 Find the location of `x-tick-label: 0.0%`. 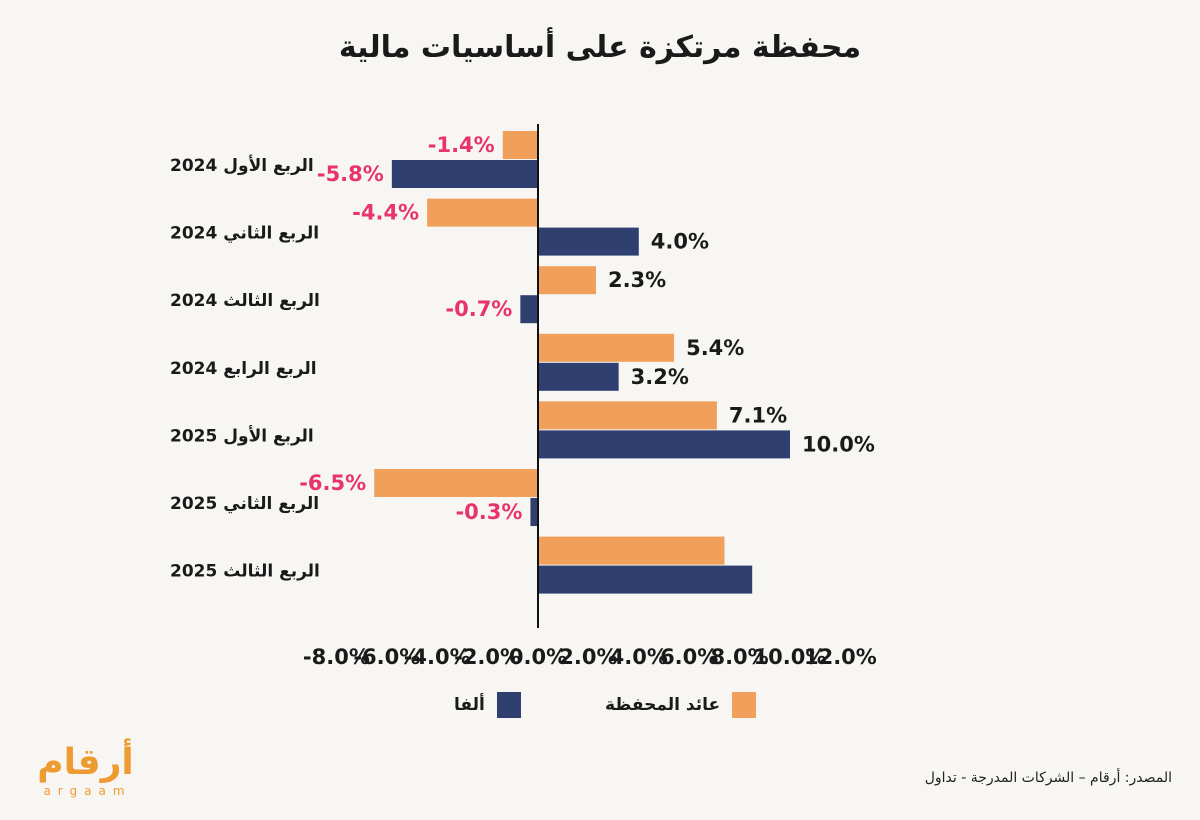

x-tick-label: 0.0% is located at coordinates (538, 657).